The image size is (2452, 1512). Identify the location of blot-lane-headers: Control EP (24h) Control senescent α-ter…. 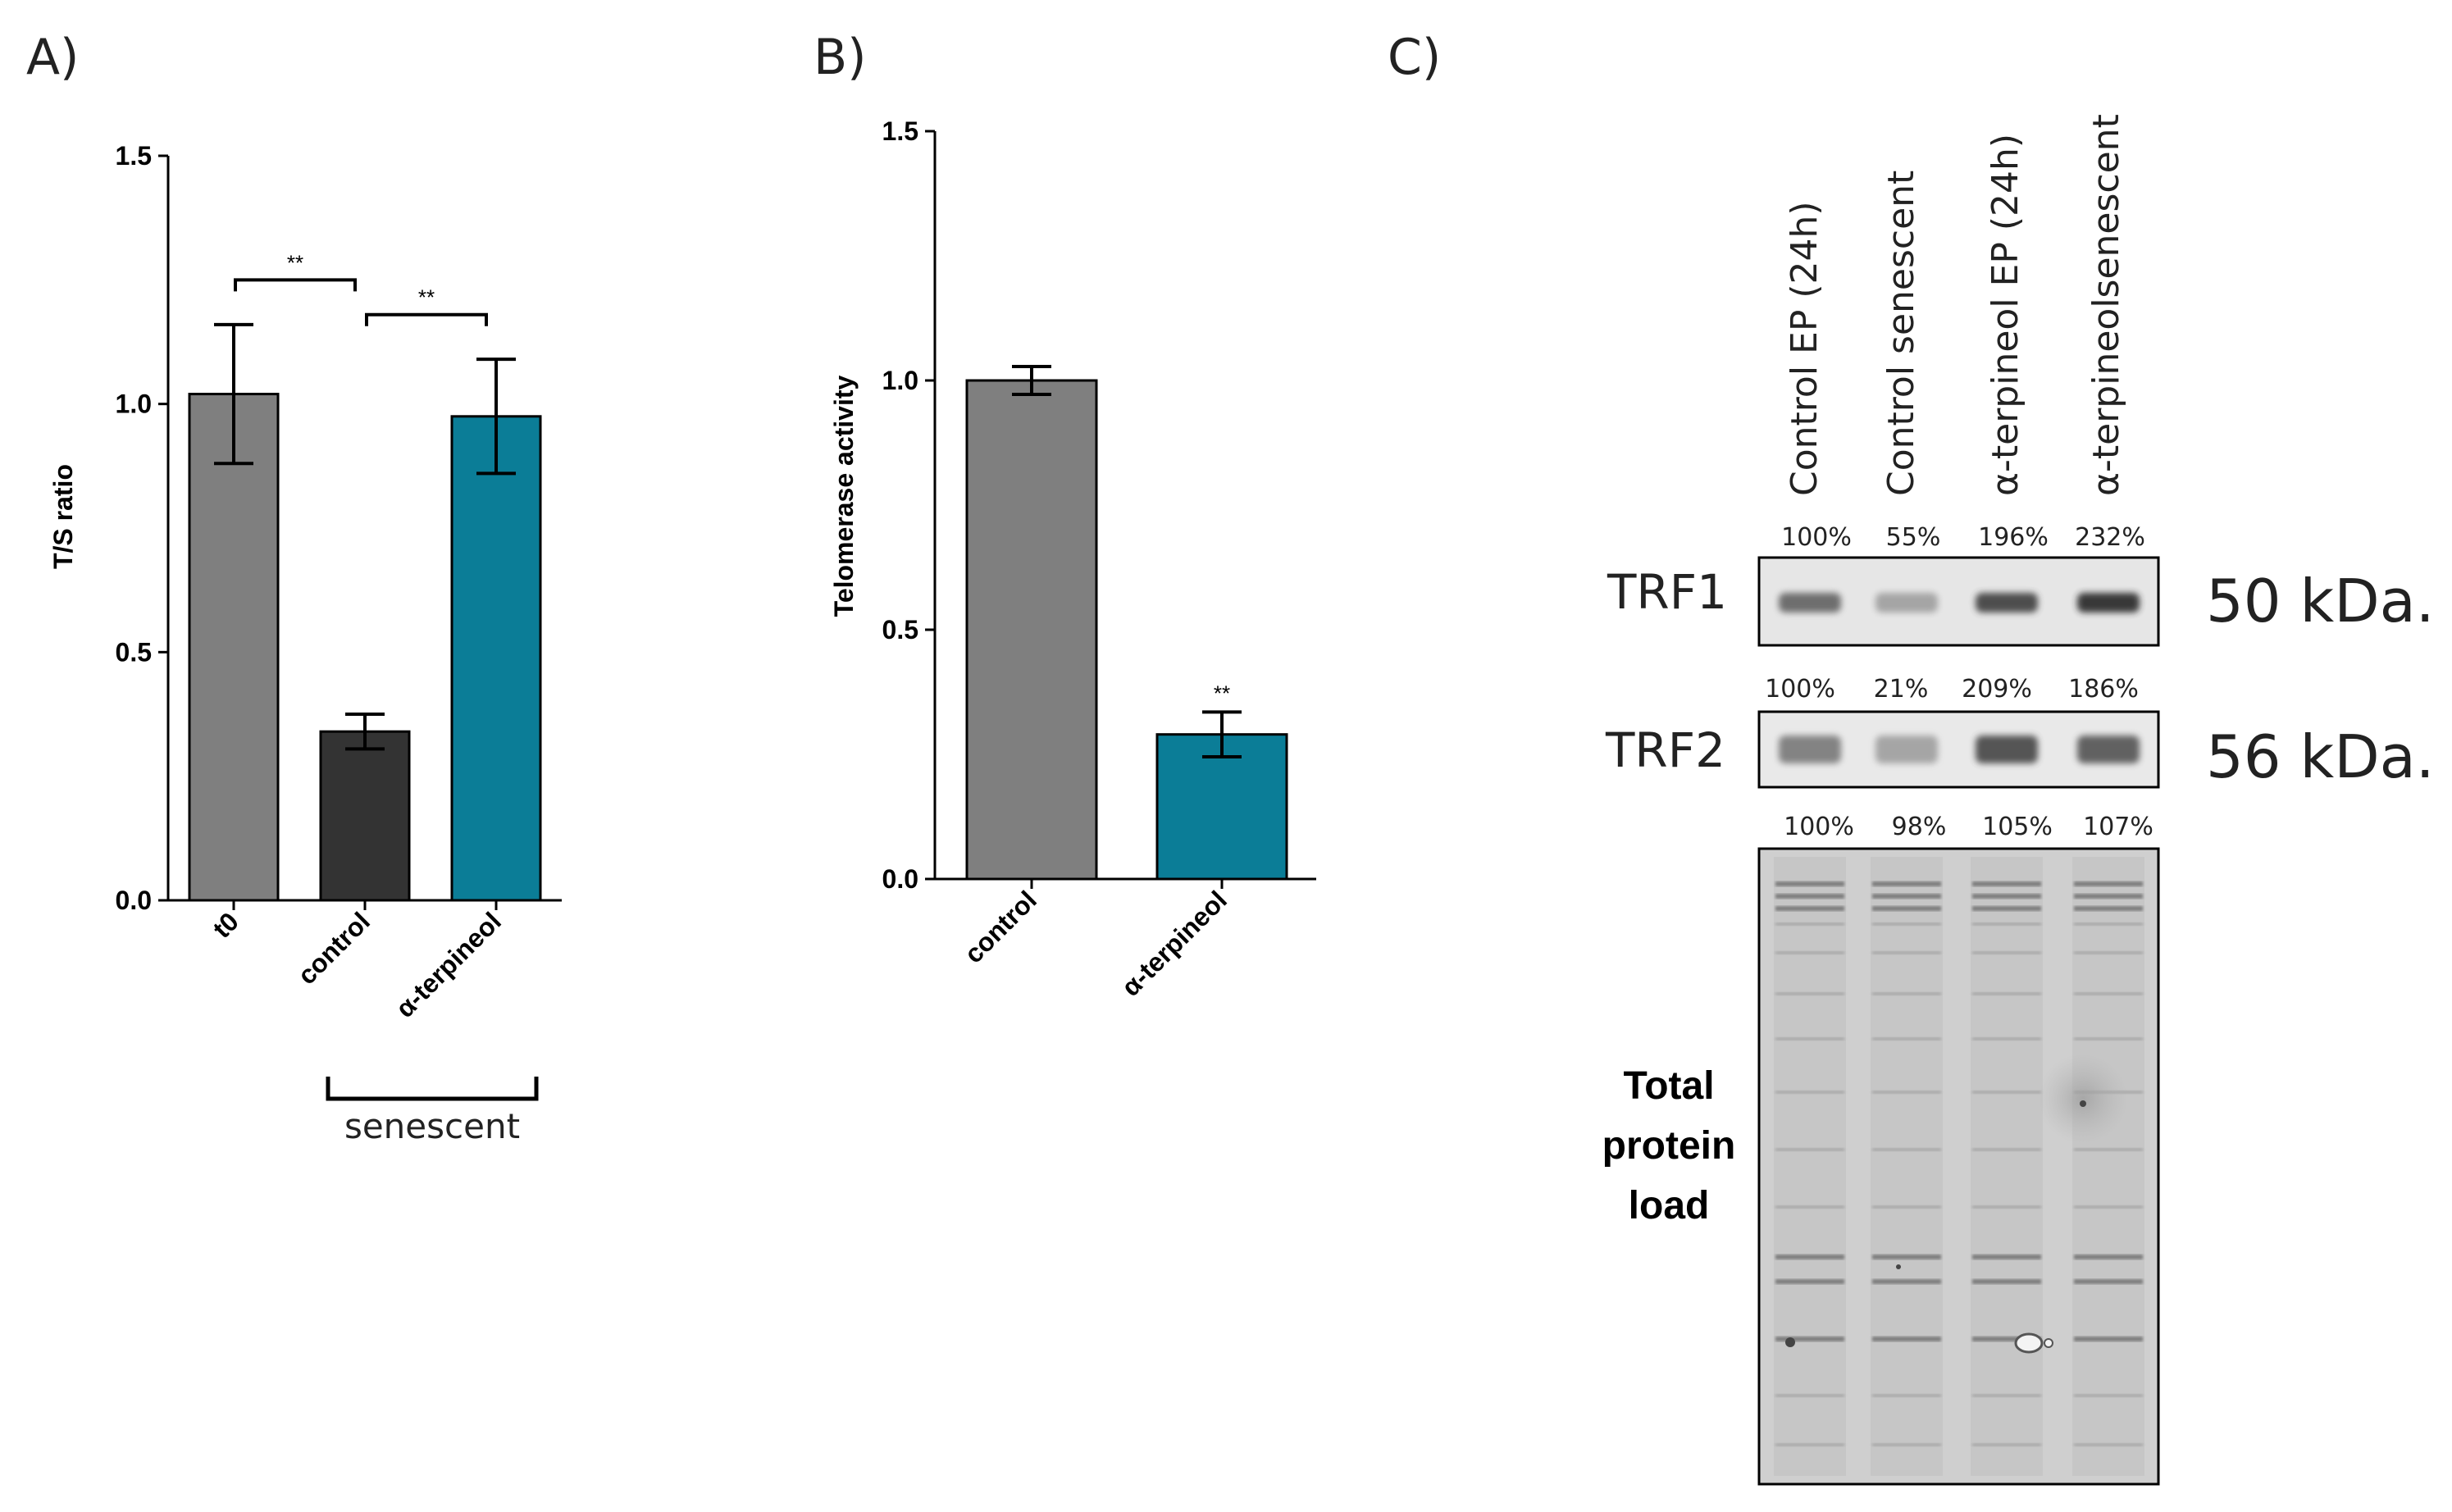
(1955, 305).